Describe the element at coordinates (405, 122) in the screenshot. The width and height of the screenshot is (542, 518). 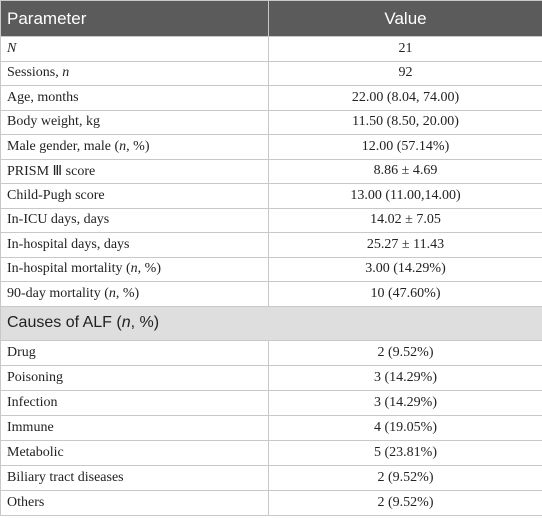
I see `value-cell: 11.50 (8.50, 20.00)` at that location.